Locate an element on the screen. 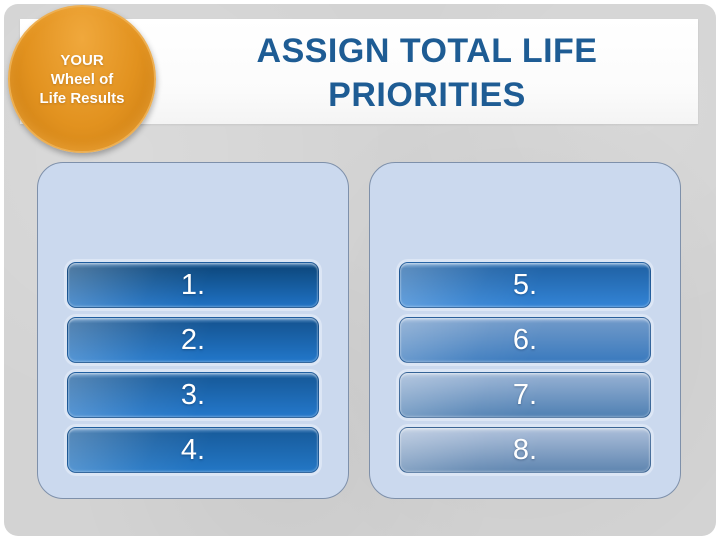  priority-button-6-label: 6. is located at coordinates (525, 339).